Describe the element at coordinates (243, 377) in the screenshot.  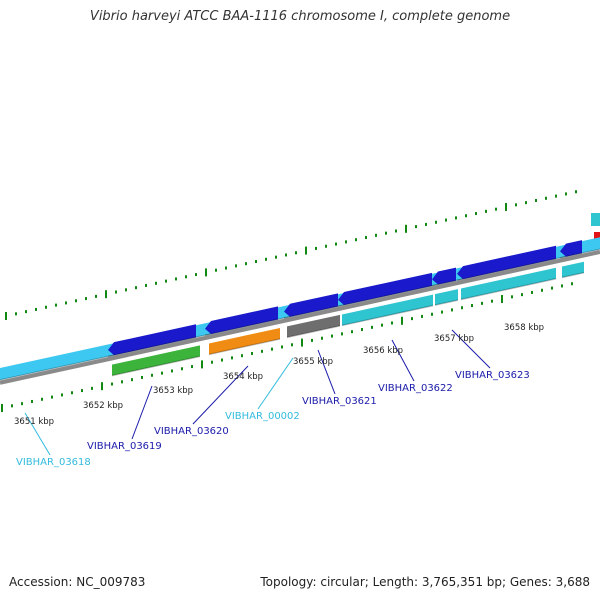
I see `scale-label-4: 3654 kbp` at that location.